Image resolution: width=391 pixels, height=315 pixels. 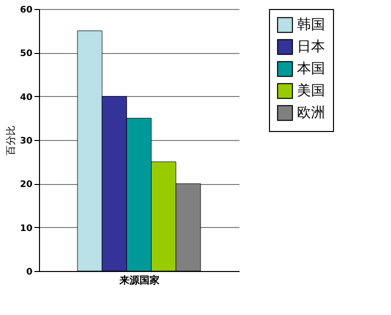 I want to click on y-tick-label: 60, so click(x=26, y=11).